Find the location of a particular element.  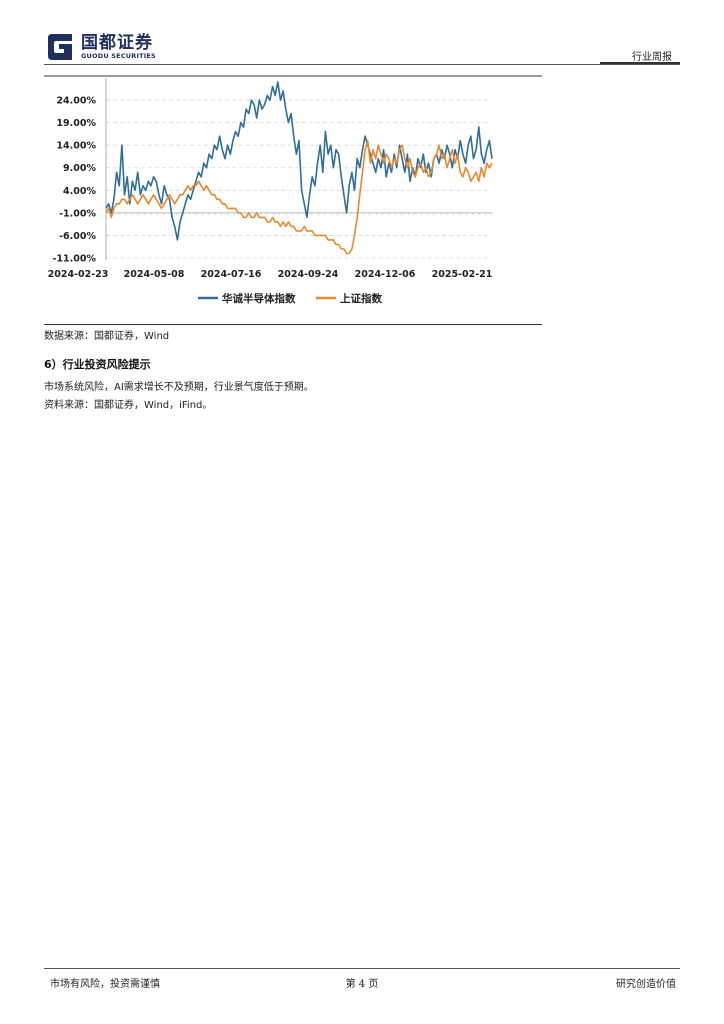

y-tick-label: 4.00% is located at coordinates (79, 191).